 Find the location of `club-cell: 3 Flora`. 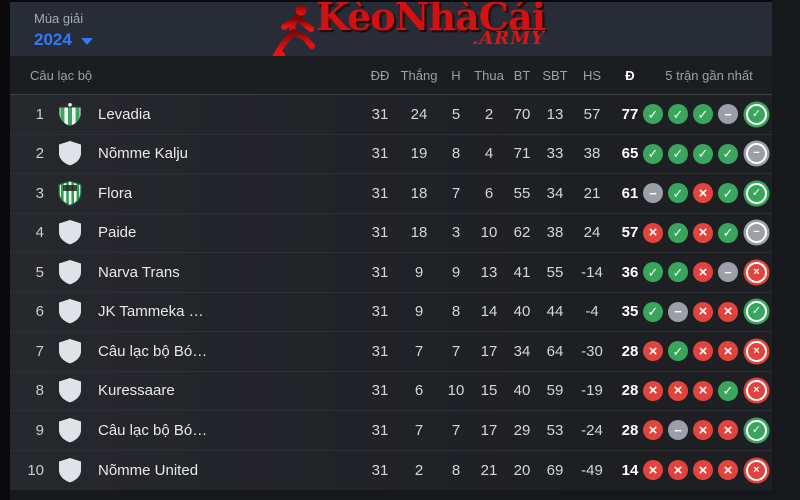

club-cell: 3 Flora is located at coordinates (185, 193).